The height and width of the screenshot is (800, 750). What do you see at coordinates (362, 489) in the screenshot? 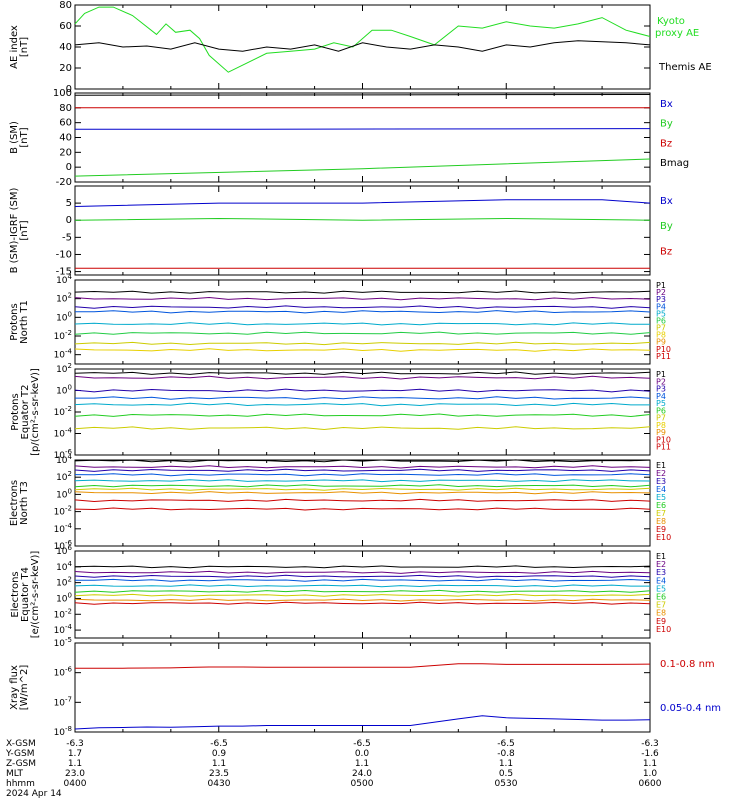
I see `panel-6-series-e7` at bounding box center [362, 489].